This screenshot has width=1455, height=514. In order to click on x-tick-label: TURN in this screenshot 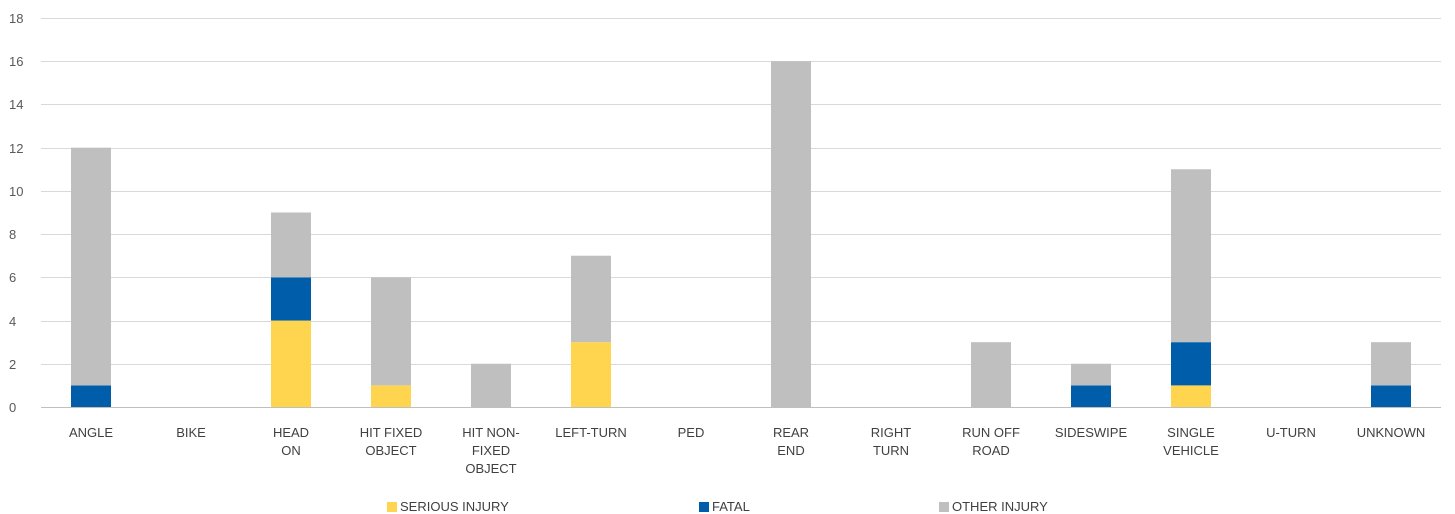, I will do `click(891, 450)`.